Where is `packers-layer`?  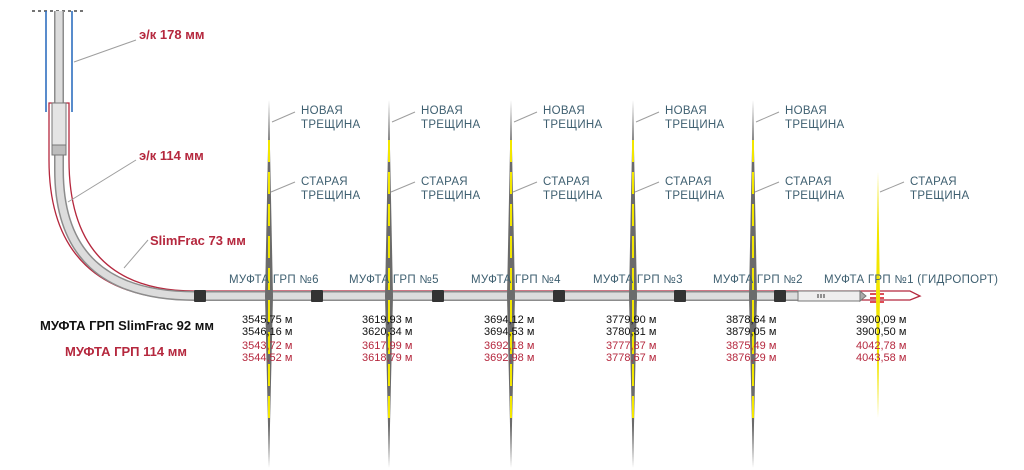
packers-layer is located at coordinates (490, 296).